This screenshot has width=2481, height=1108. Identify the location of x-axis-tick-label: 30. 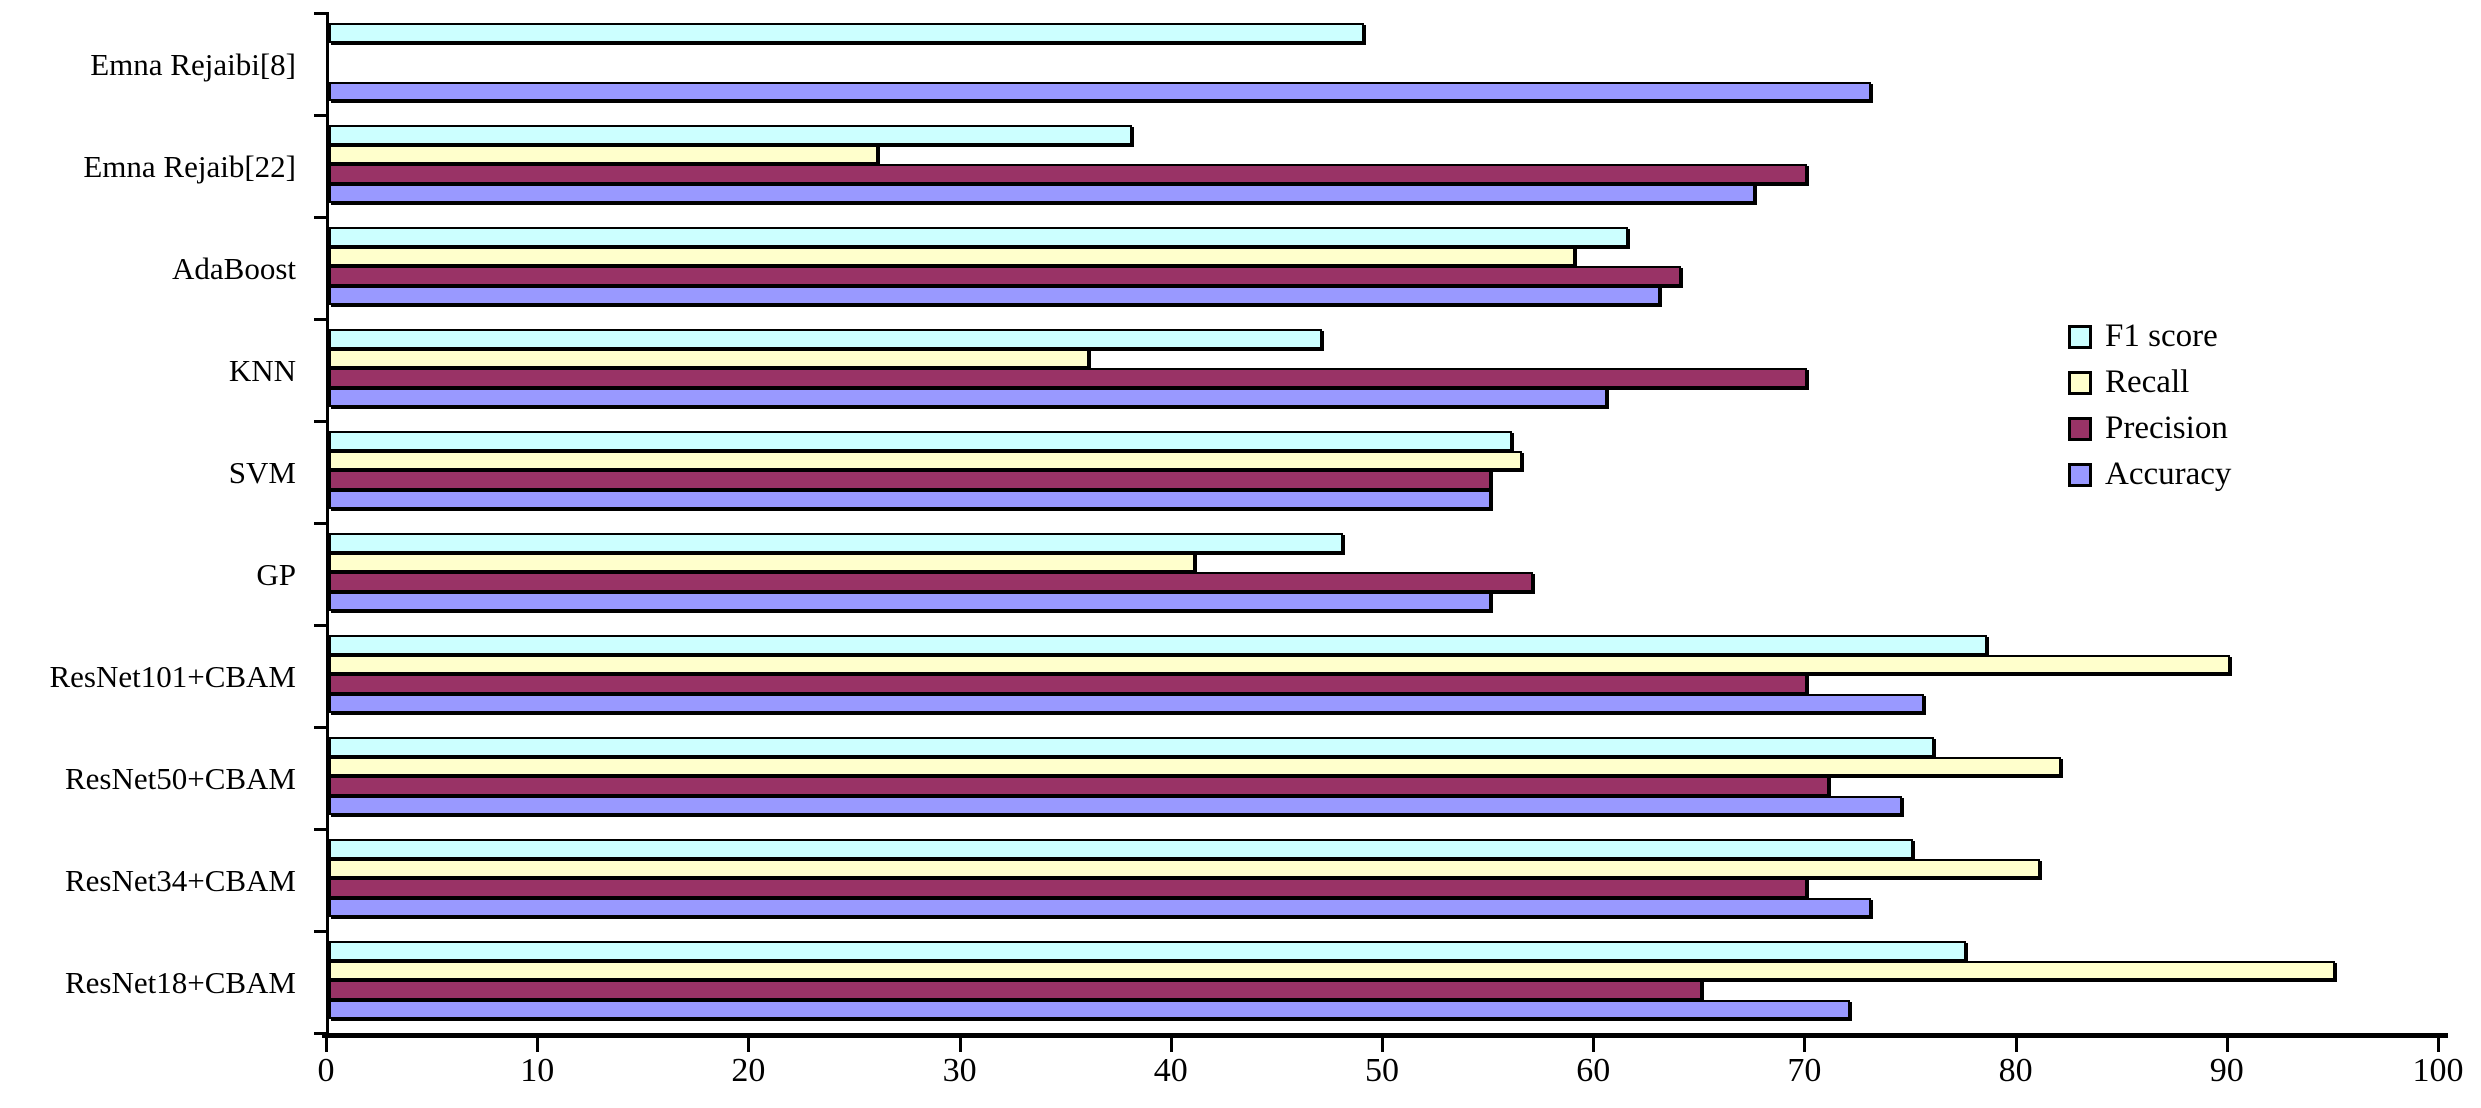
(959, 1070).